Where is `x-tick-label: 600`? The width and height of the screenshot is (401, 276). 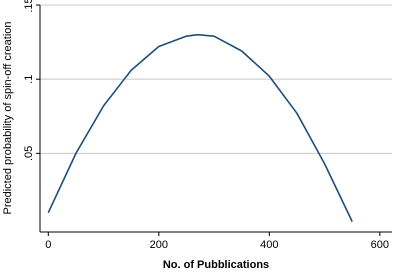
x-tick-label: 600 is located at coordinates (380, 245).